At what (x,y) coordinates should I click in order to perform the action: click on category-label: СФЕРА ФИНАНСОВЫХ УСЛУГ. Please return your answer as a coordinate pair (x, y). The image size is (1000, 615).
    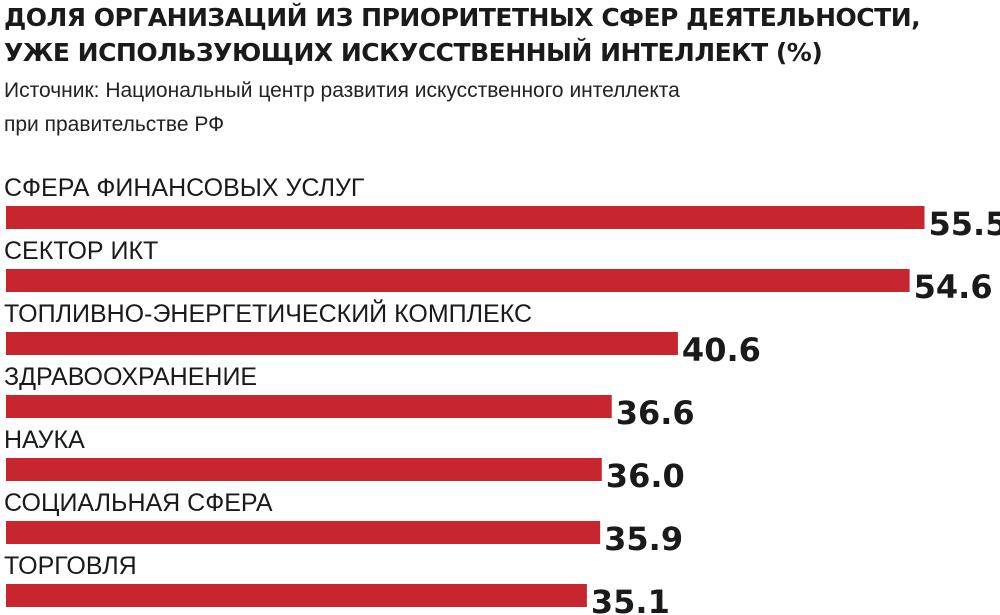
    Looking at the image, I should click on (184, 188).